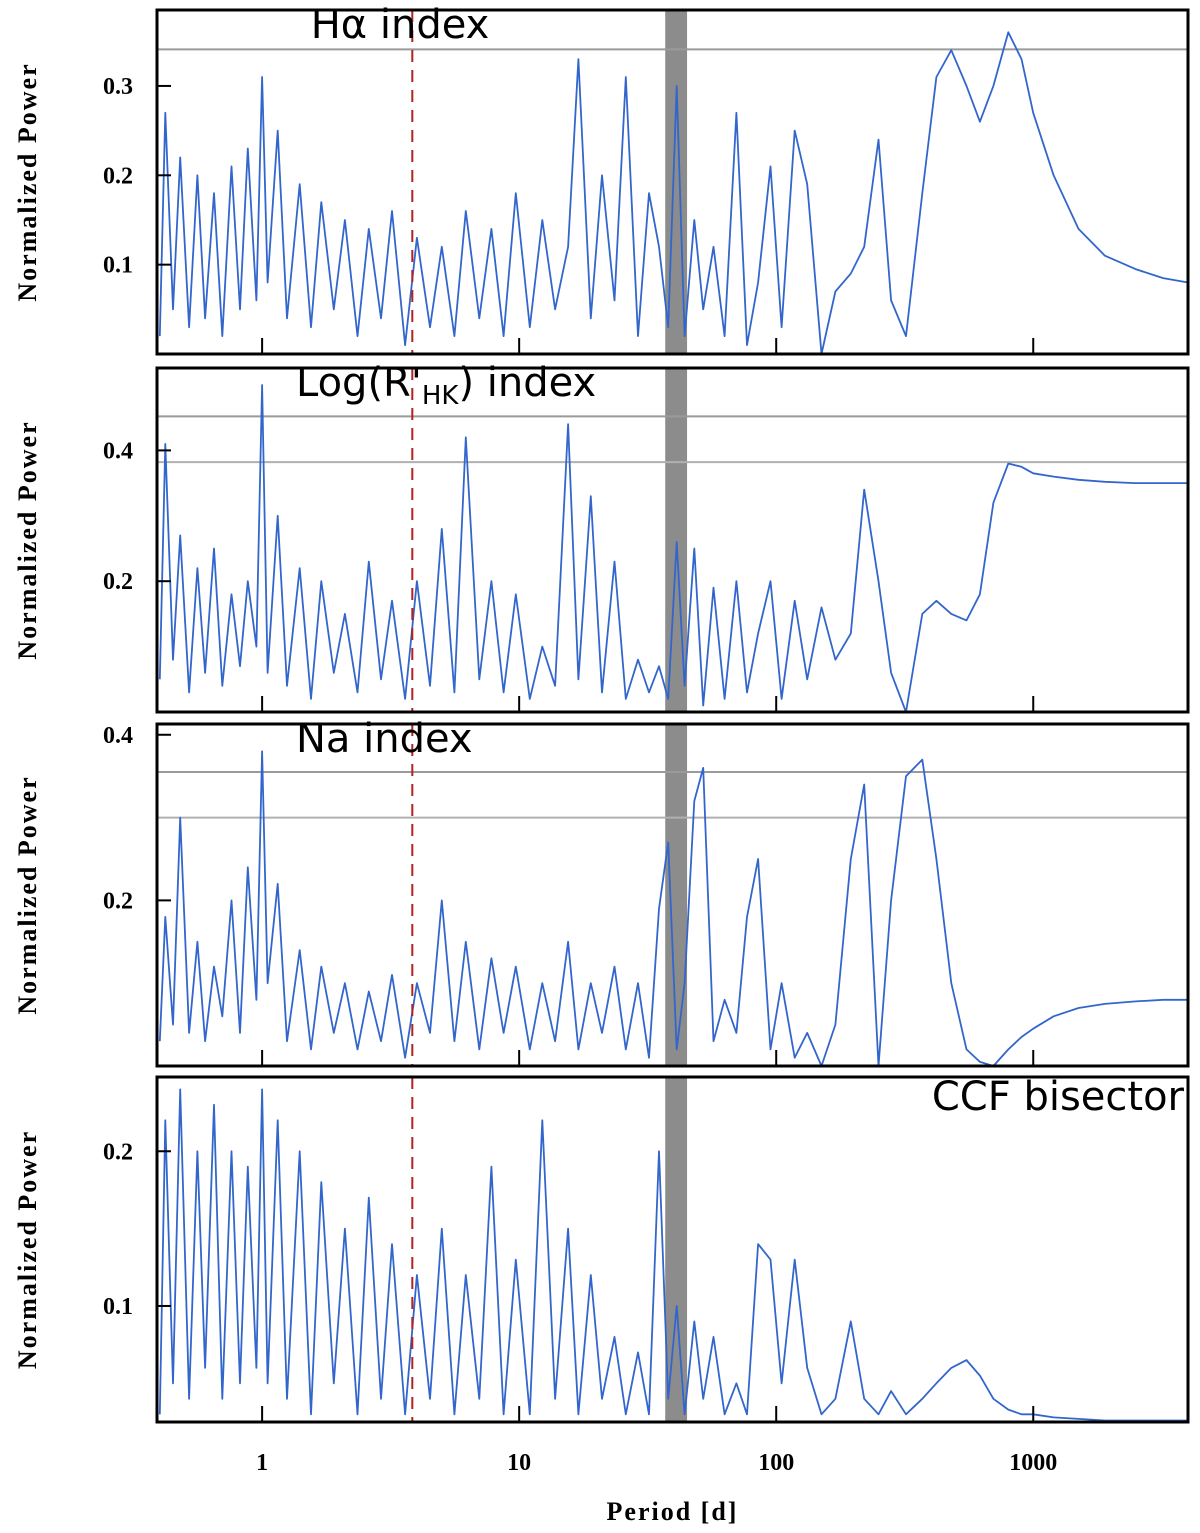  I want to click on y-tick-label: 0.3, so click(118, 87).